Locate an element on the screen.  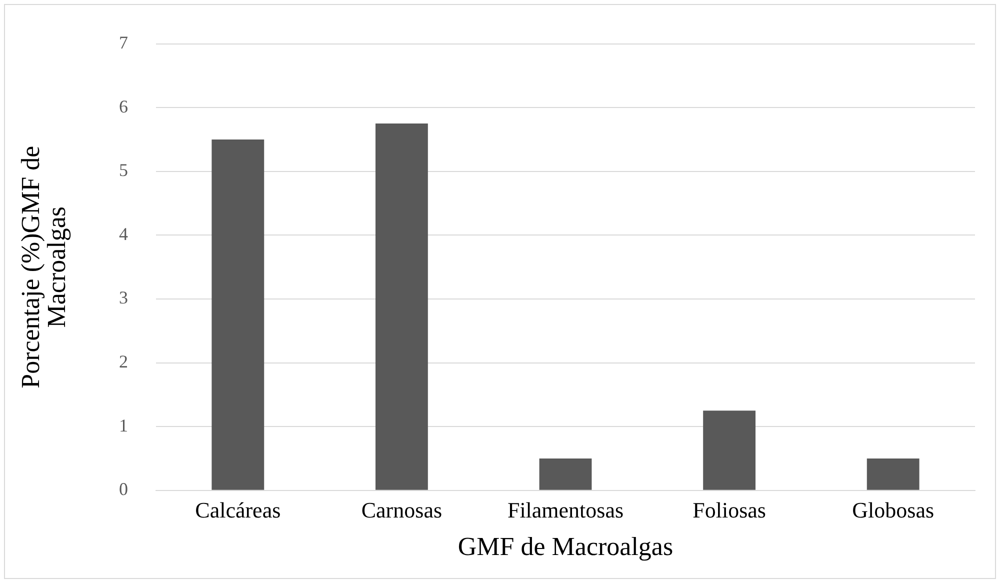
x-tick-label: Foliosas is located at coordinates (729, 509).